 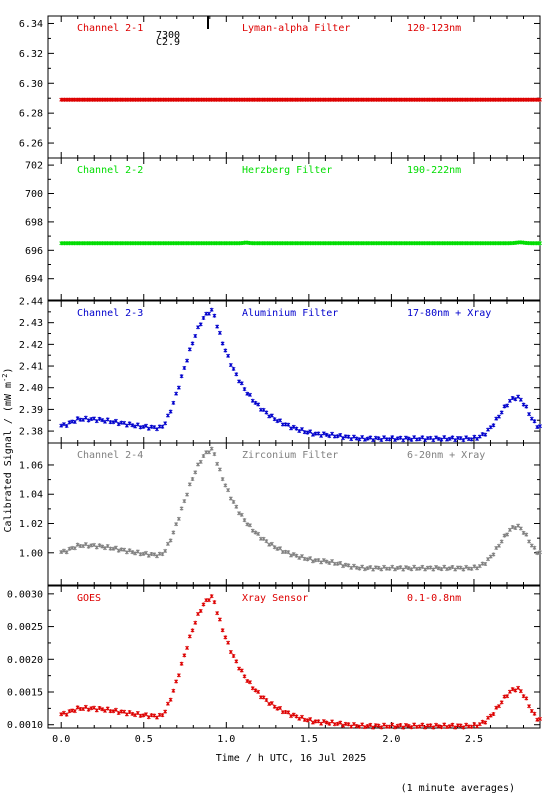 What do you see at coordinates (89, 598) in the screenshot?
I see `channel-label: GOES` at bounding box center [89, 598].